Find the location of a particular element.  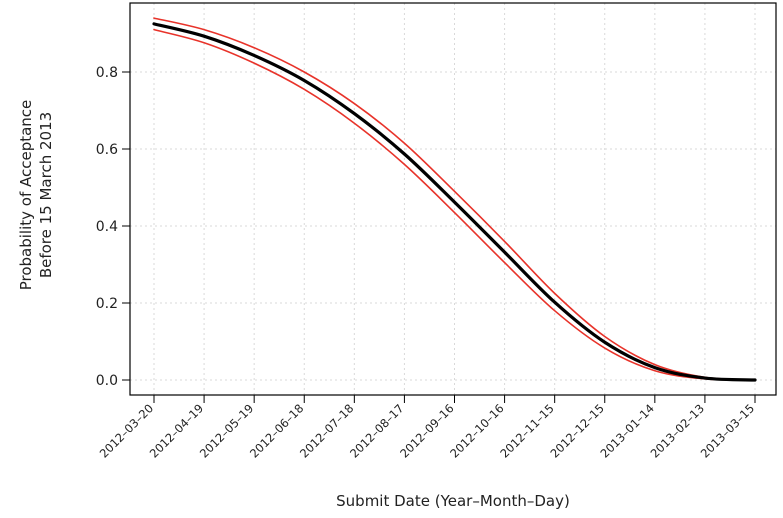

y-tick-label: 0.8 is located at coordinates (107, 73).